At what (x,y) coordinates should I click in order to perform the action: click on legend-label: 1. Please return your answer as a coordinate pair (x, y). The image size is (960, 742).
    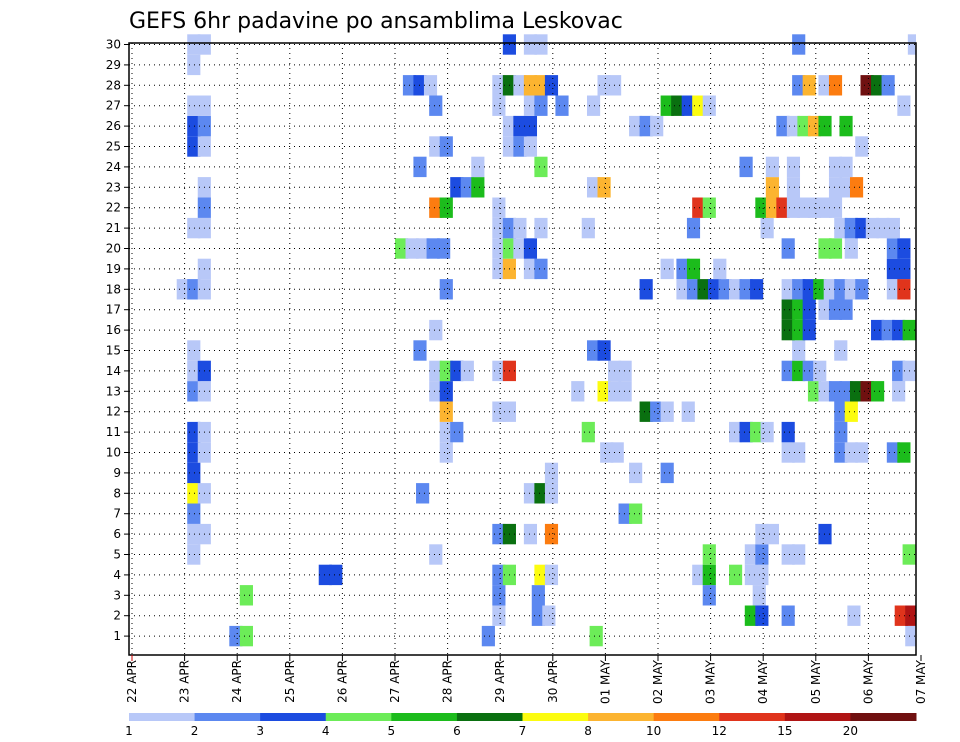
    Looking at the image, I should click on (129, 731).